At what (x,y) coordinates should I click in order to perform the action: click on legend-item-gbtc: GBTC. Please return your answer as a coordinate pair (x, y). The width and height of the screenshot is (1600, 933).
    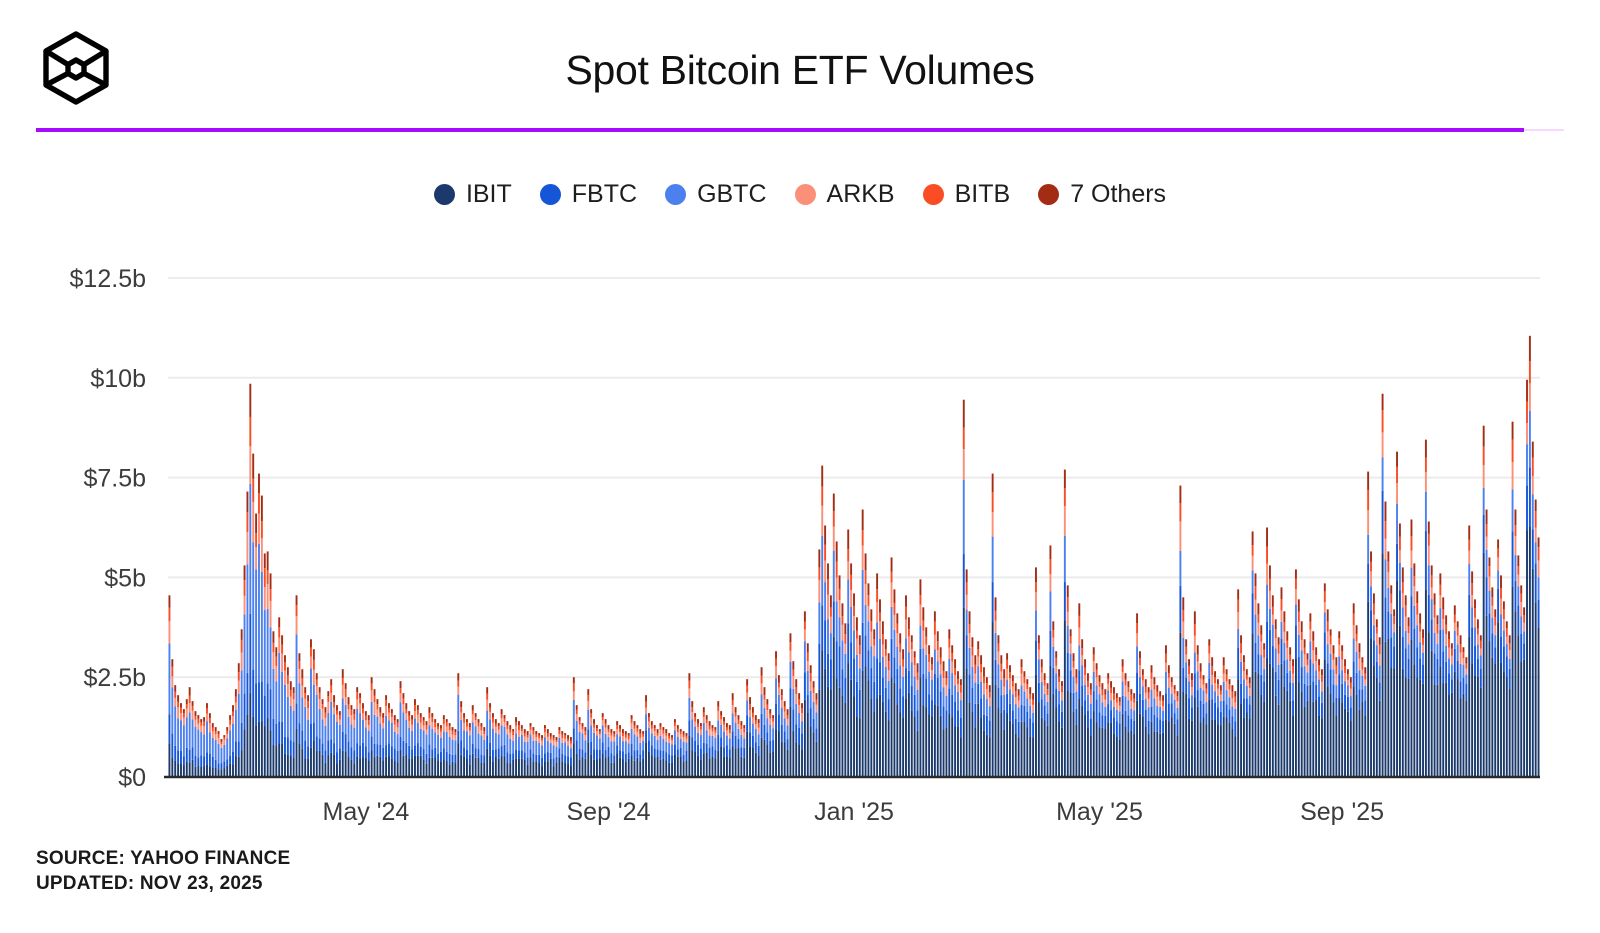
    Looking at the image, I should click on (716, 194).